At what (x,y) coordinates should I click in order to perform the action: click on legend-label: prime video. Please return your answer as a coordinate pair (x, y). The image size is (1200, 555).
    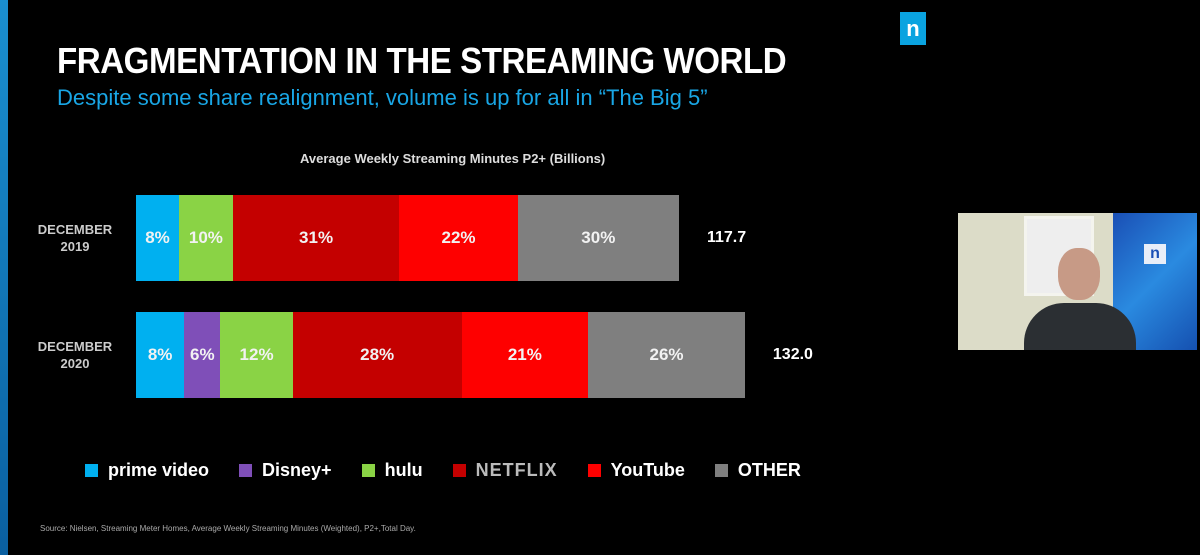
    Looking at the image, I should click on (159, 470).